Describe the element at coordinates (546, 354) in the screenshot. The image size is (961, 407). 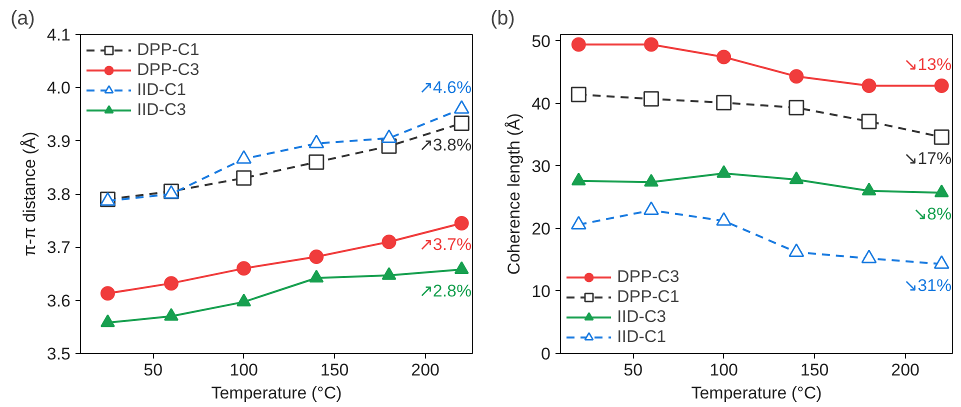
I see `y-tick-label: 0` at that location.